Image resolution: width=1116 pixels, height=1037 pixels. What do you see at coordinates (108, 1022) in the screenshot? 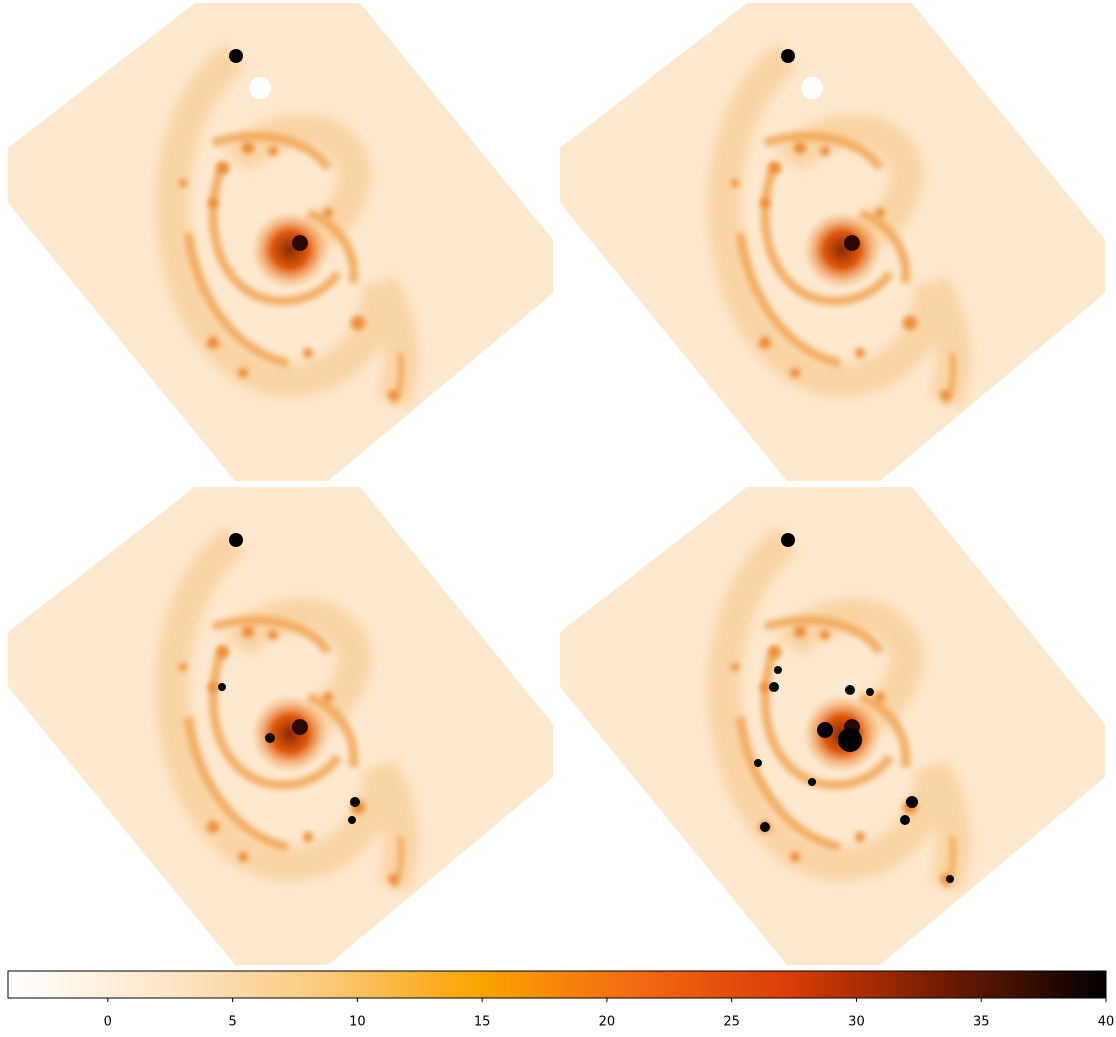
I see `colorbar-tick-label: 0` at bounding box center [108, 1022].